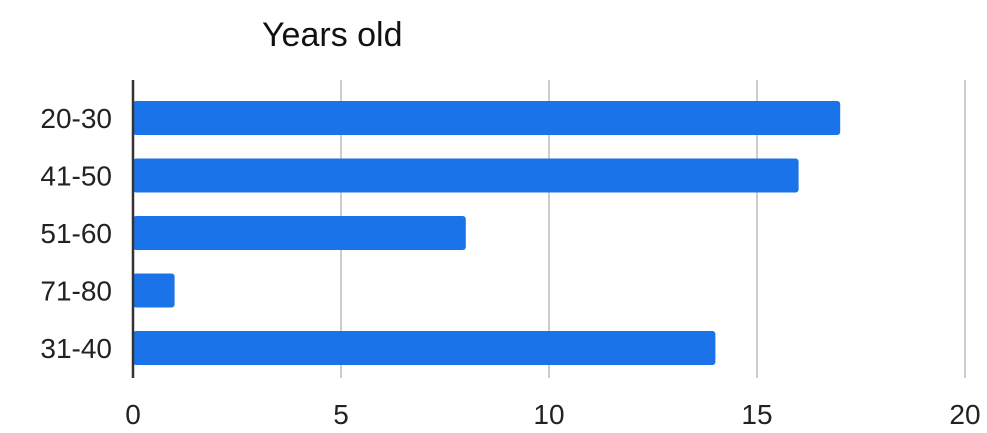 This screenshot has height=433, width=987. What do you see at coordinates (133, 414) in the screenshot?
I see `x-tick-label: 0` at bounding box center [133, 414].